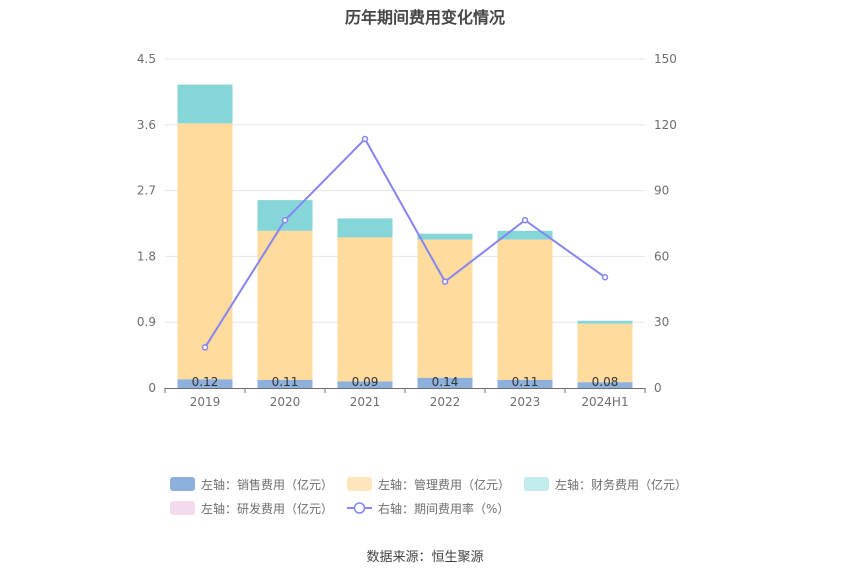  What do you see at coordinates (525, 402) in the screenshot?
I see `x-axis-tick-label: 2023` at bounding box center [525, 402].